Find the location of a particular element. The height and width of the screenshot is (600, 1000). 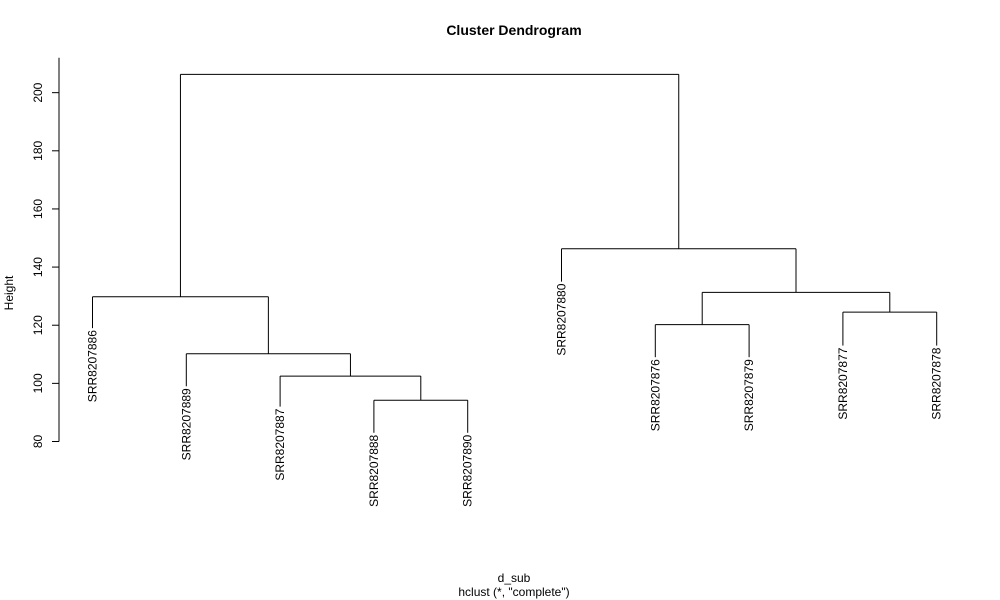

y-tick-label-140: 140 is located at coordinates (38, 267).